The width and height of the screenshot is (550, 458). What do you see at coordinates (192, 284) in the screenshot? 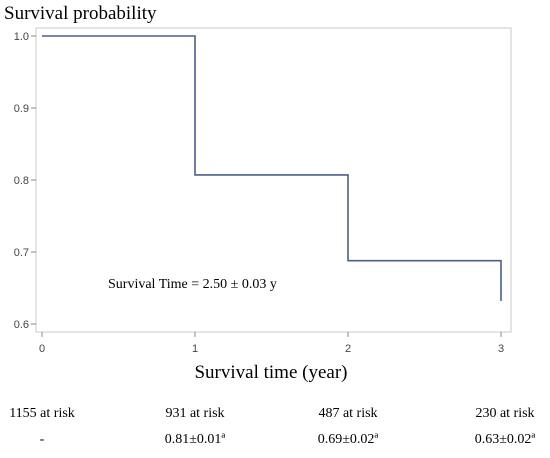
I see `survival-time-annotation: Survival Time = 2.50 ± 0.03 y` at bounding box center [192, 284].